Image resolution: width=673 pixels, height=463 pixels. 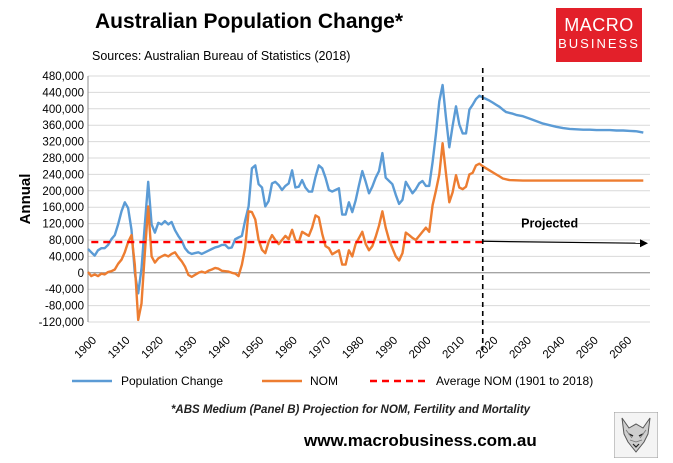 I want to click on x-tick-label: 1920, so click(x=152, y=348).